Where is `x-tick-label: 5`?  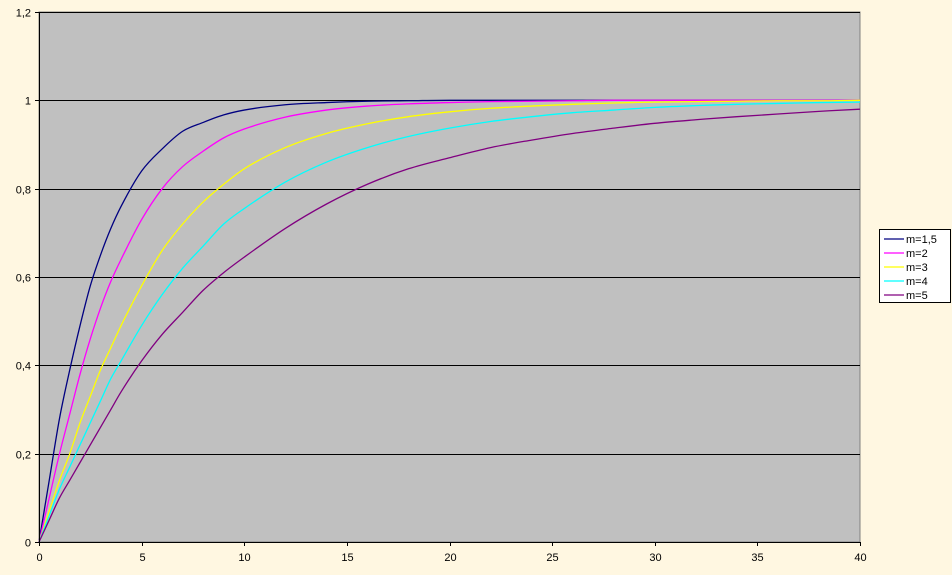
x-tick-label: 5 is located at coordinates (142, 558).